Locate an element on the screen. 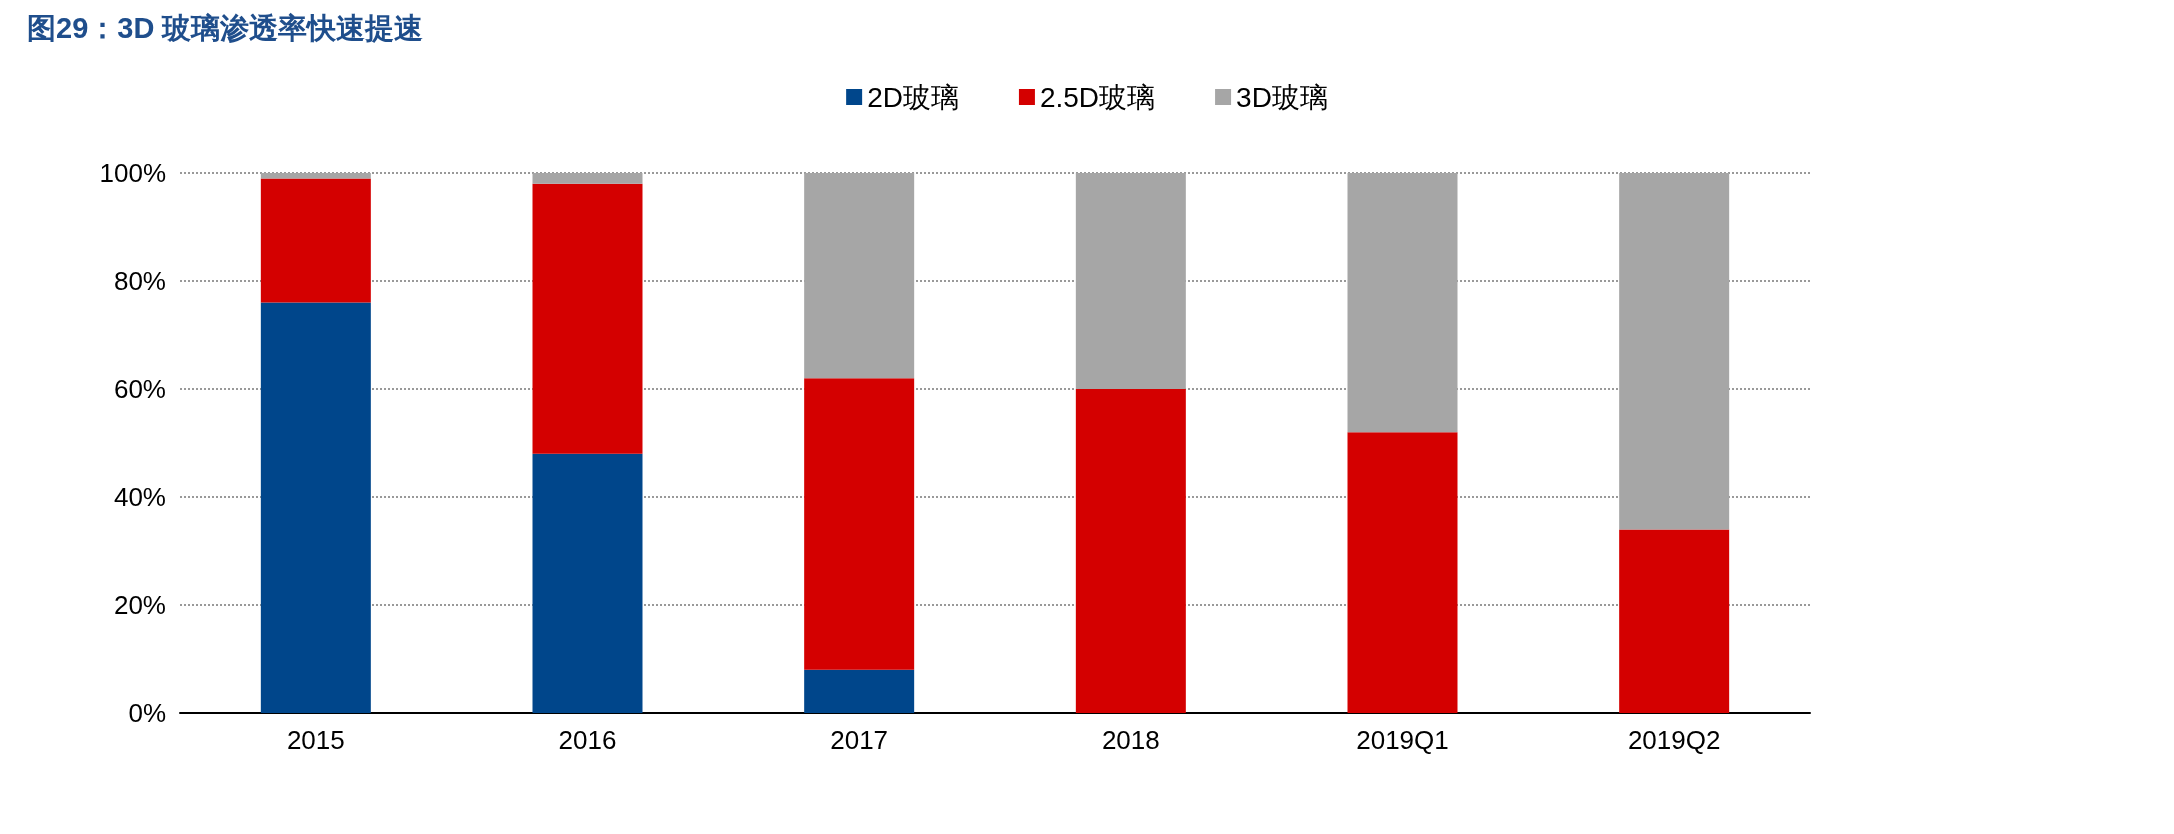 This screenshot has height=834, width=2174. x-tick-label: 2017 is located at coordinates (859, 740).